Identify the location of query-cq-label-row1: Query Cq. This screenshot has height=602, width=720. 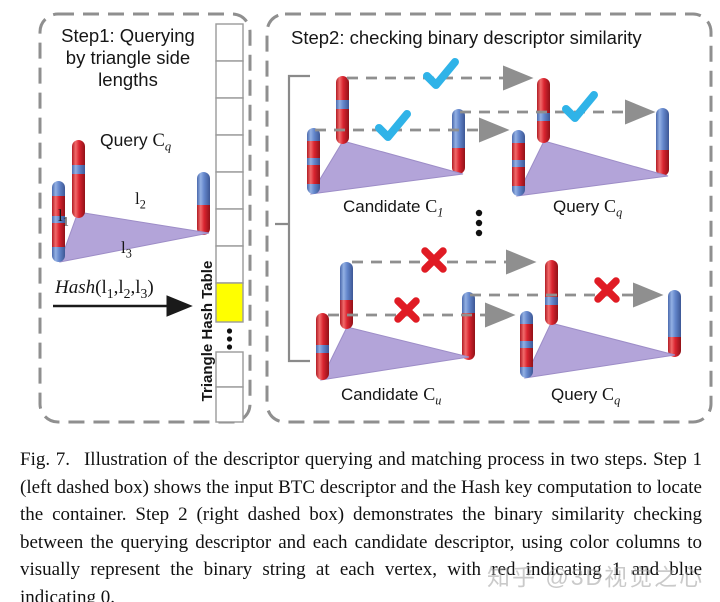
(588, 208).